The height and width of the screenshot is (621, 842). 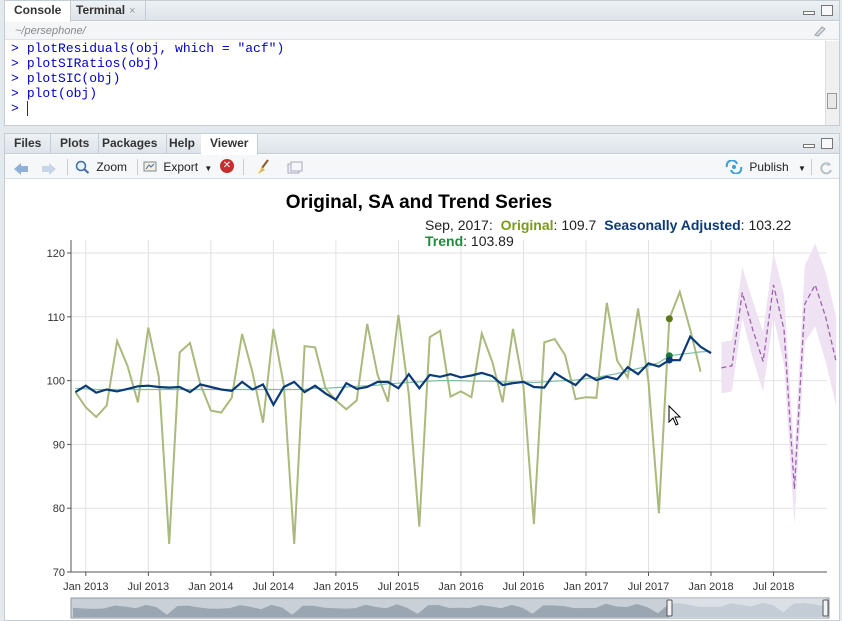 I want to click on publish-icon, so click(x=734, y=167).